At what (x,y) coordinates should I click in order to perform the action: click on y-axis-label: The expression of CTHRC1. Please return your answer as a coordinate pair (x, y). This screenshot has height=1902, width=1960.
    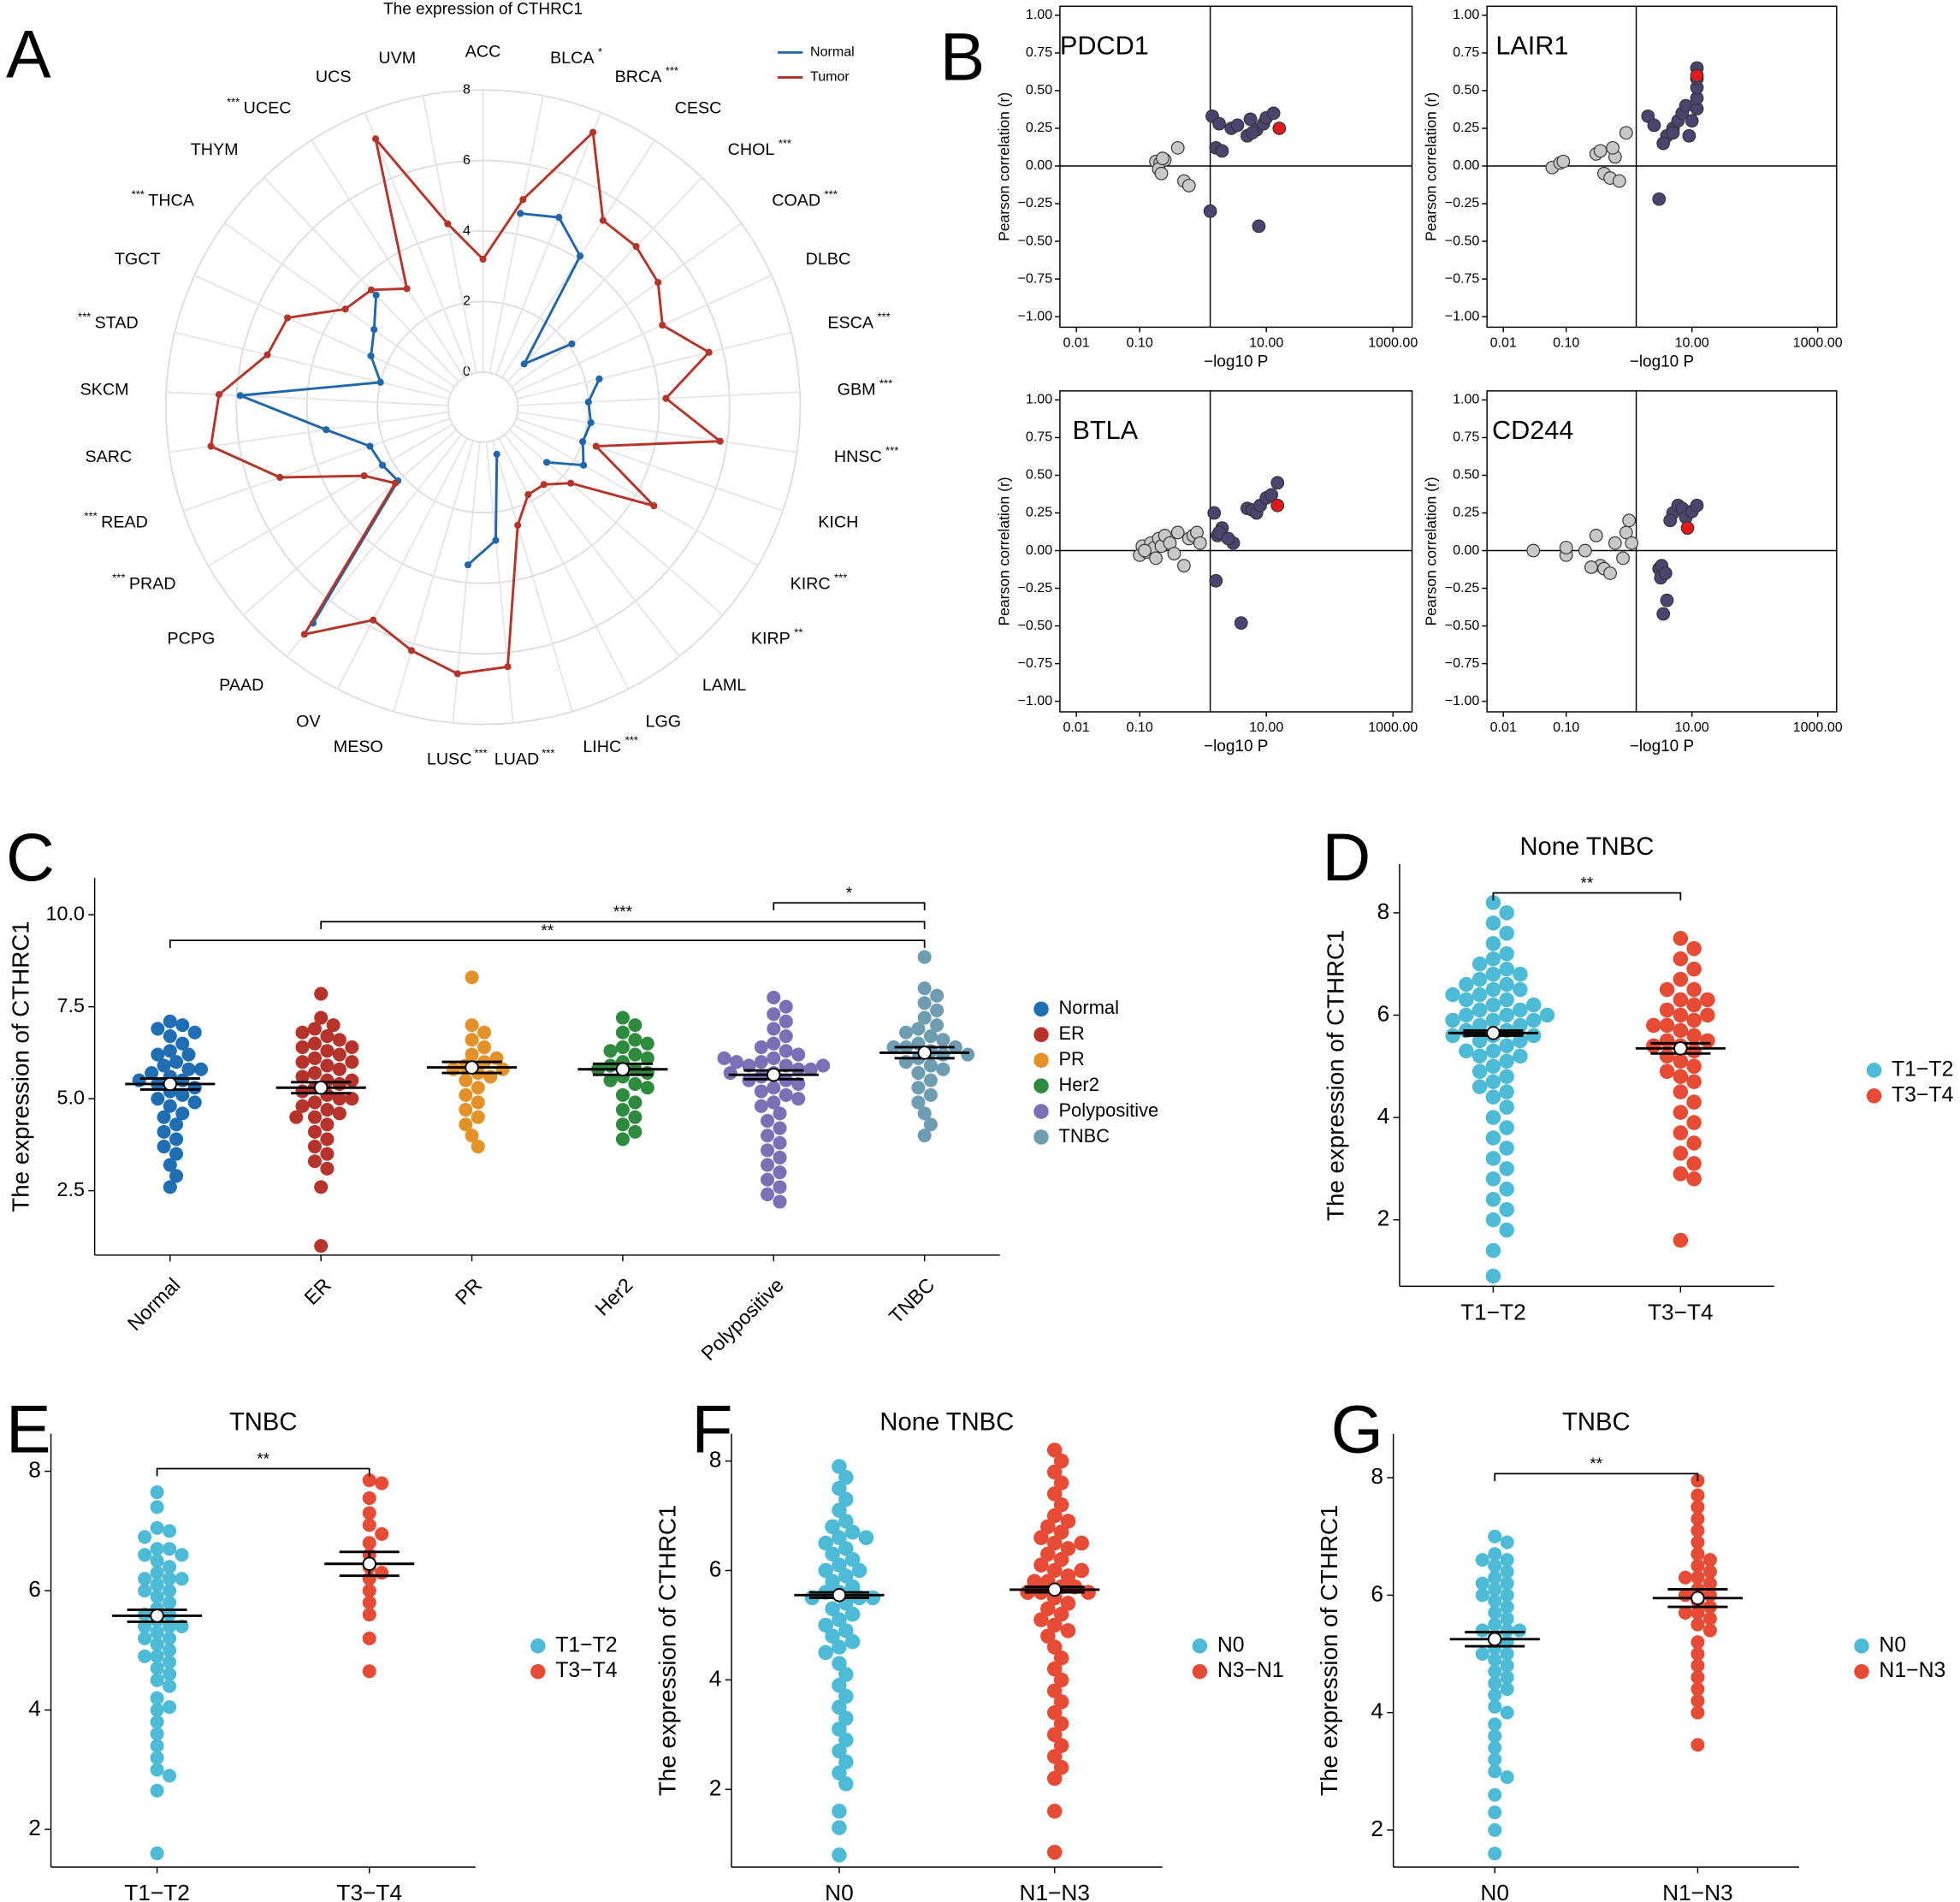
    Looking at the image, I should click on (1329, 1650).